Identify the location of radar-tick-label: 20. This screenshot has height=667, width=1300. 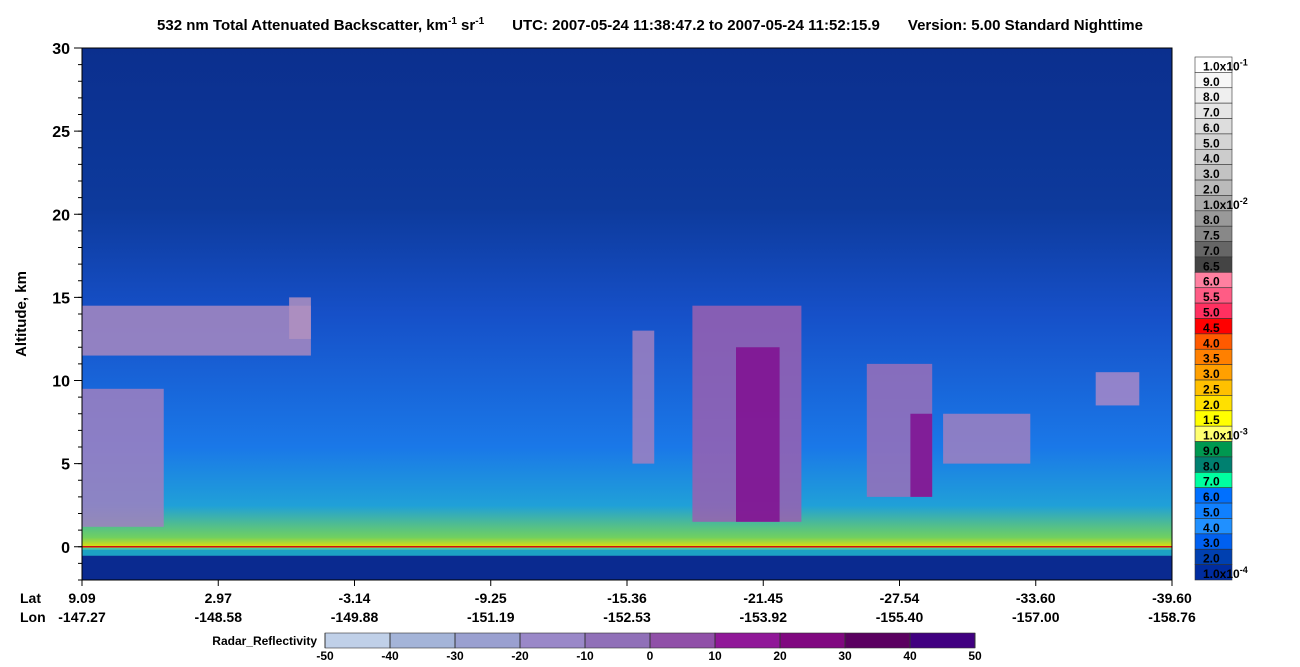
(780, 656).